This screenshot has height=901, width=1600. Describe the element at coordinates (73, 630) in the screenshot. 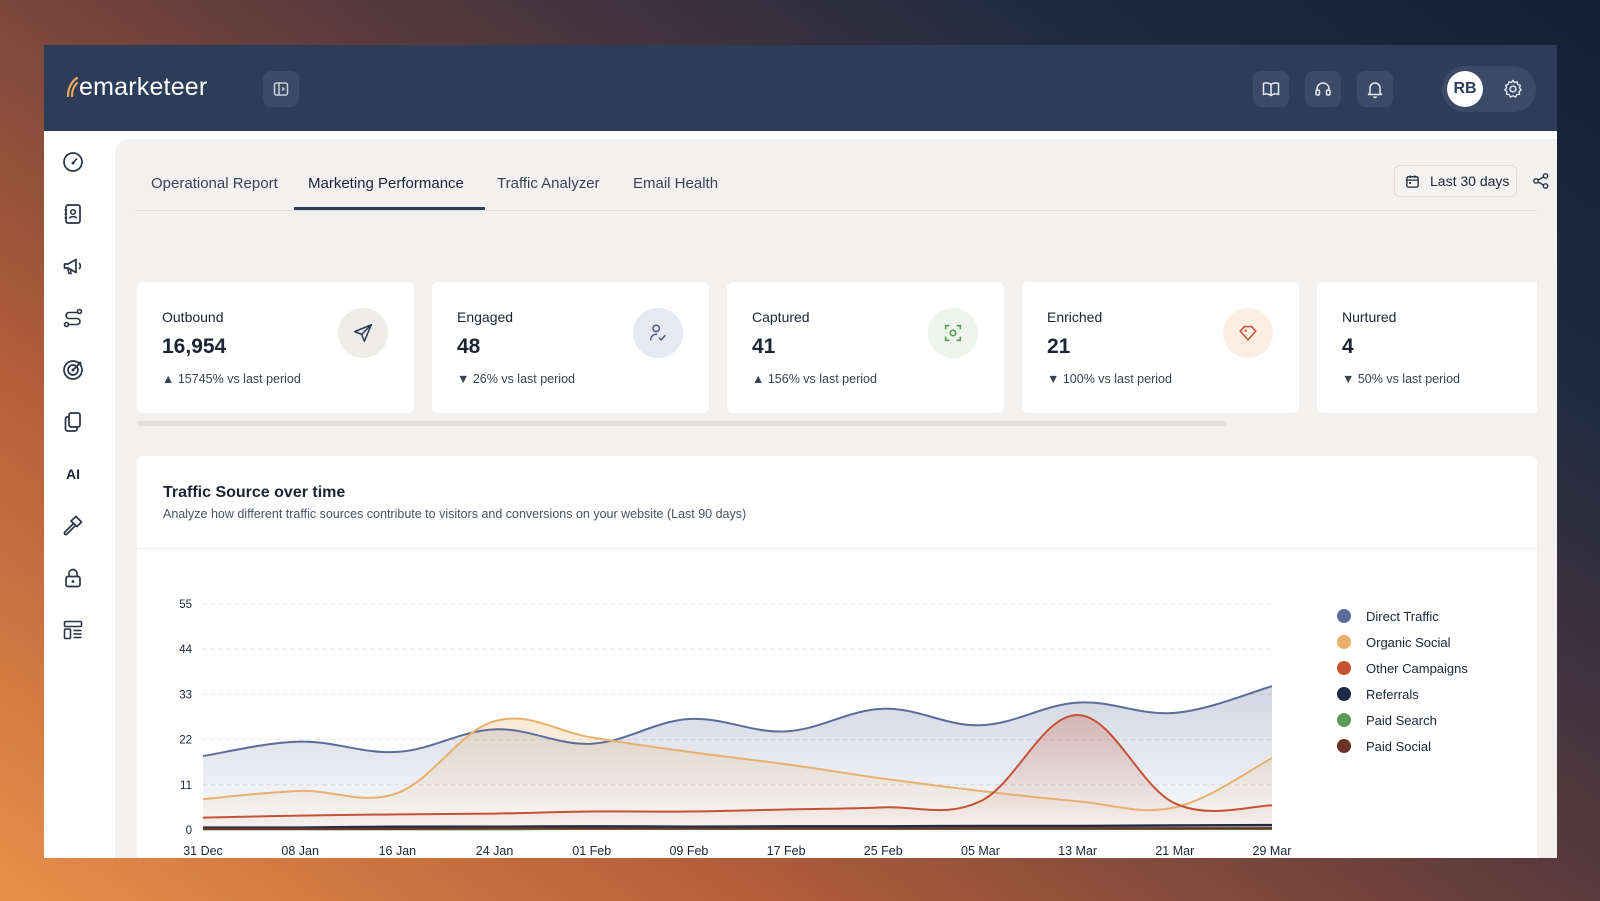

I see `sidebar-item-forms` at that location.